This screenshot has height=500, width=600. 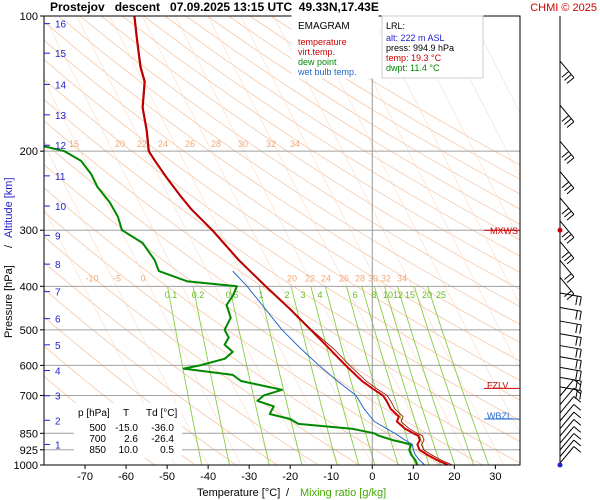 I want to click on km-tick-label-2: 2, so click(x=58, y=421).